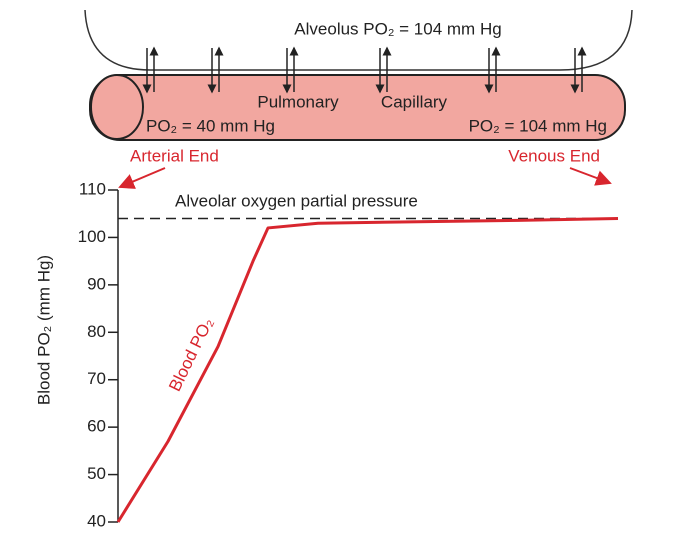 The height and width of the screenshot is (540, 684). Describe the element at coordinates (96, 520) in the screenshot. I see `y-tick-label: 40` at that location.